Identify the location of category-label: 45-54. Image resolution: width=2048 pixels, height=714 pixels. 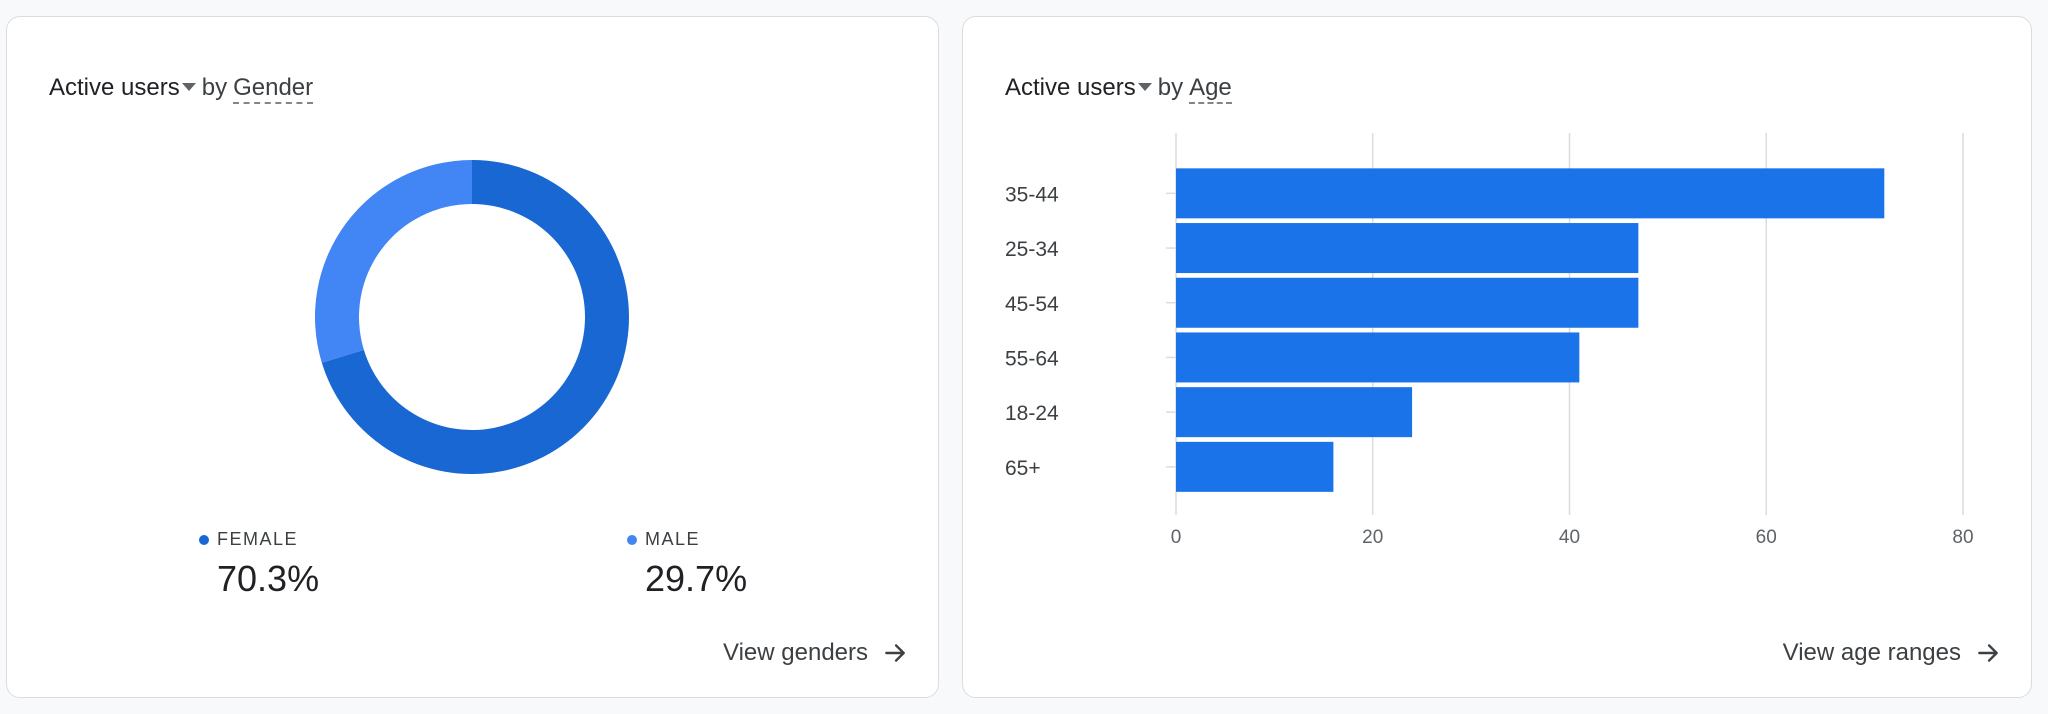
(1032, 304).